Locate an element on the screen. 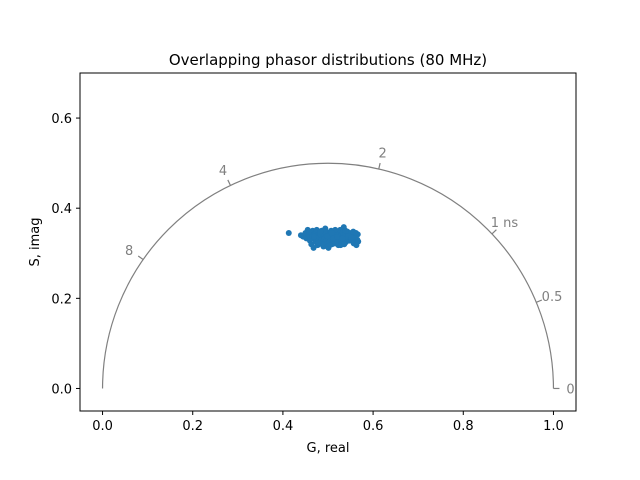  lifetime-label: 8 is located at coordinates (129, 251).